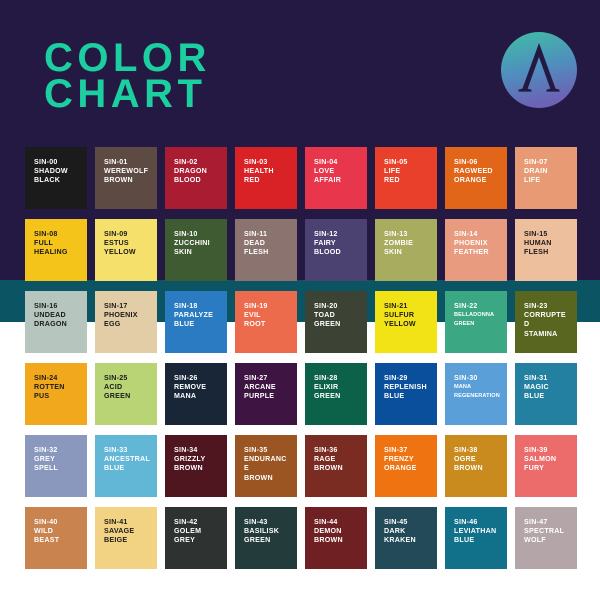 This screenshot has width=600, height=600. Describe the element at coordinates (399, 248) in the screenshot. I see `swatch-name: ZOMBIE SKIN` at that location.